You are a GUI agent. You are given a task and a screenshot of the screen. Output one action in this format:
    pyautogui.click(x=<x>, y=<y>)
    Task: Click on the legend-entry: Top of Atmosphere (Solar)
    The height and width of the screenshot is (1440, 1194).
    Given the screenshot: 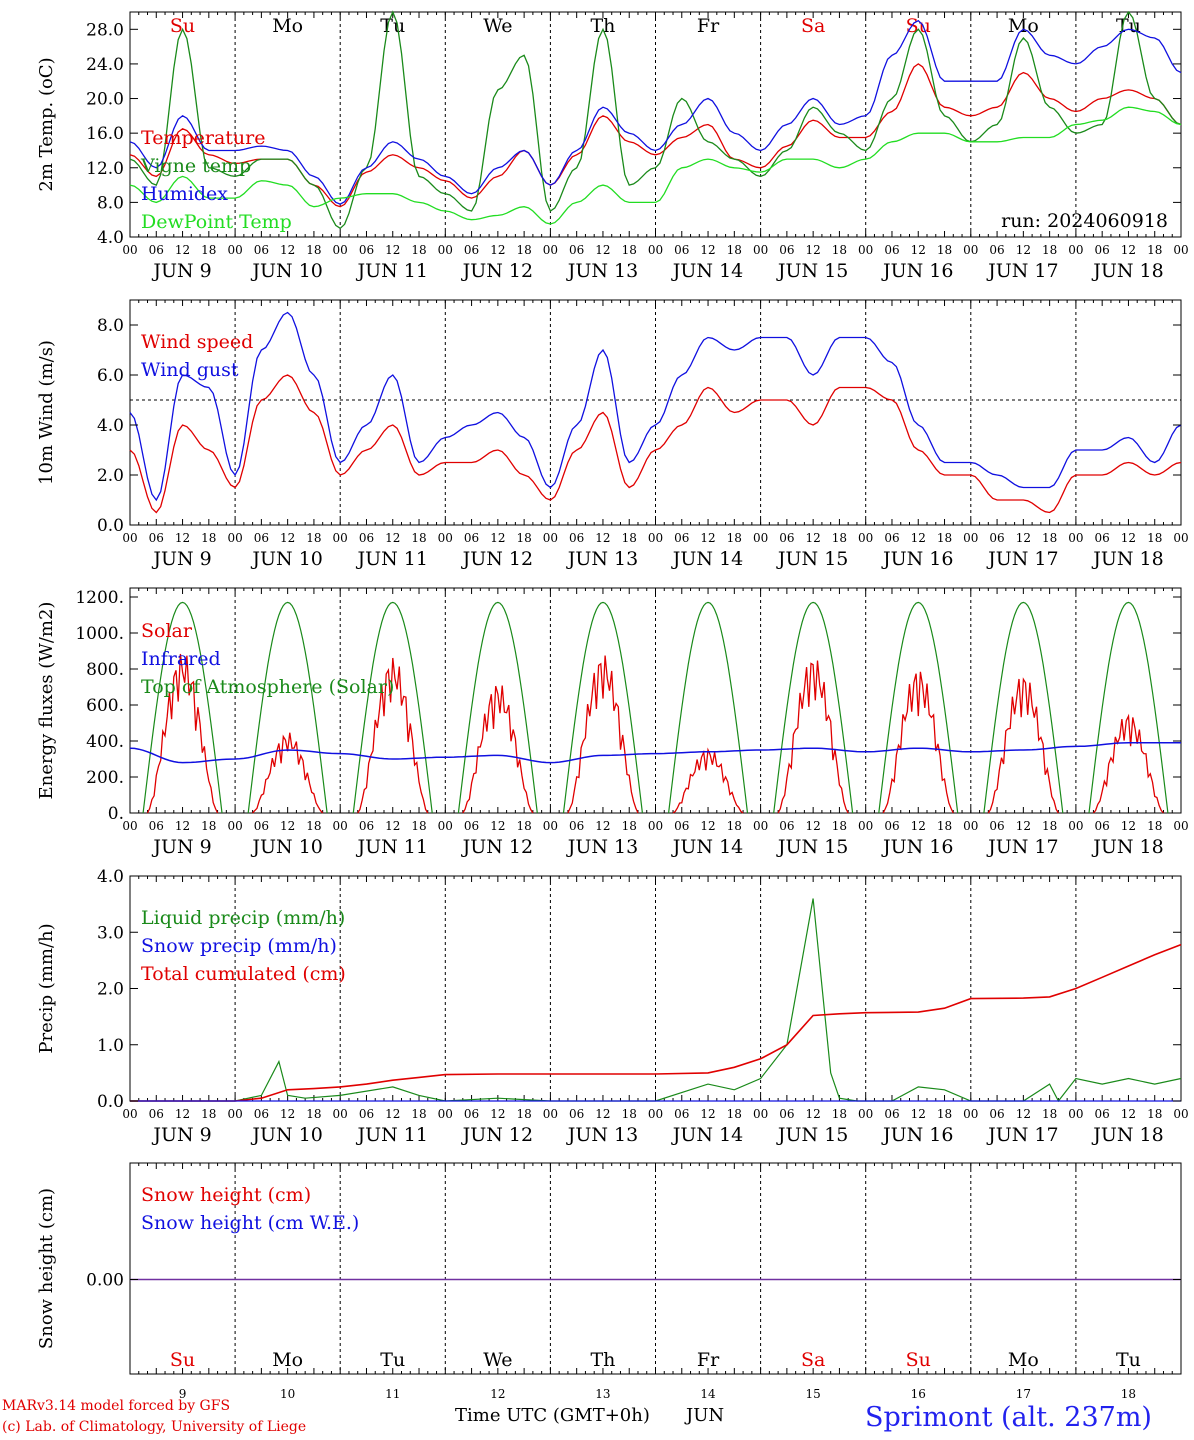 What is the action you would take?
    pyautogui.click(x=267, y=687)
    